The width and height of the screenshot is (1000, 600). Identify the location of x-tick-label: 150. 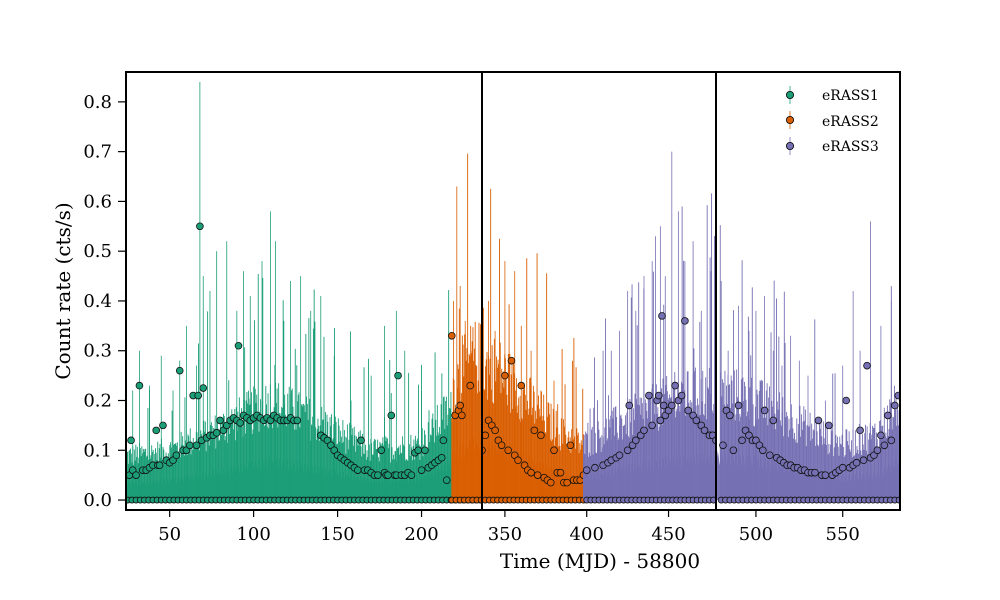
(337, 534).